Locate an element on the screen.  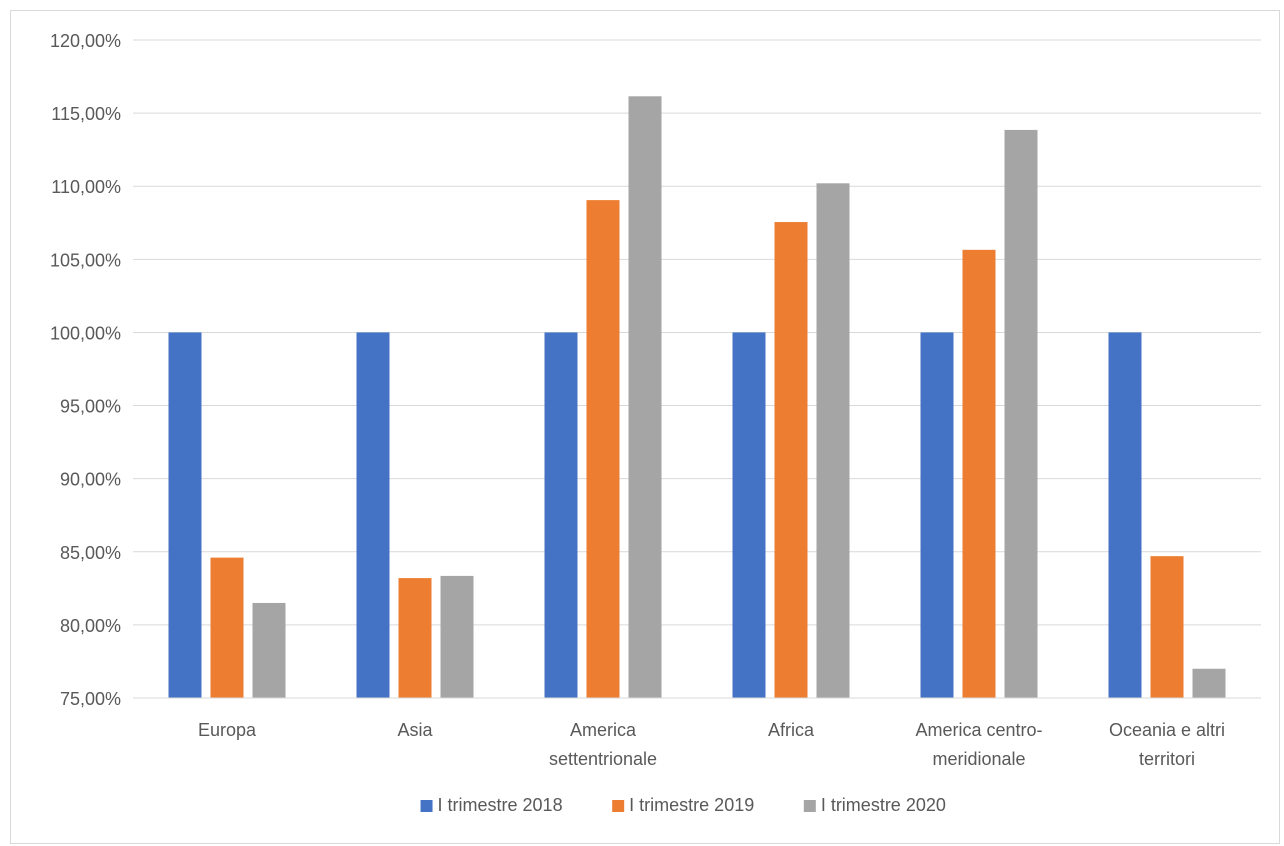
x-tick-label: Europa is located at coordinates (227, 730).